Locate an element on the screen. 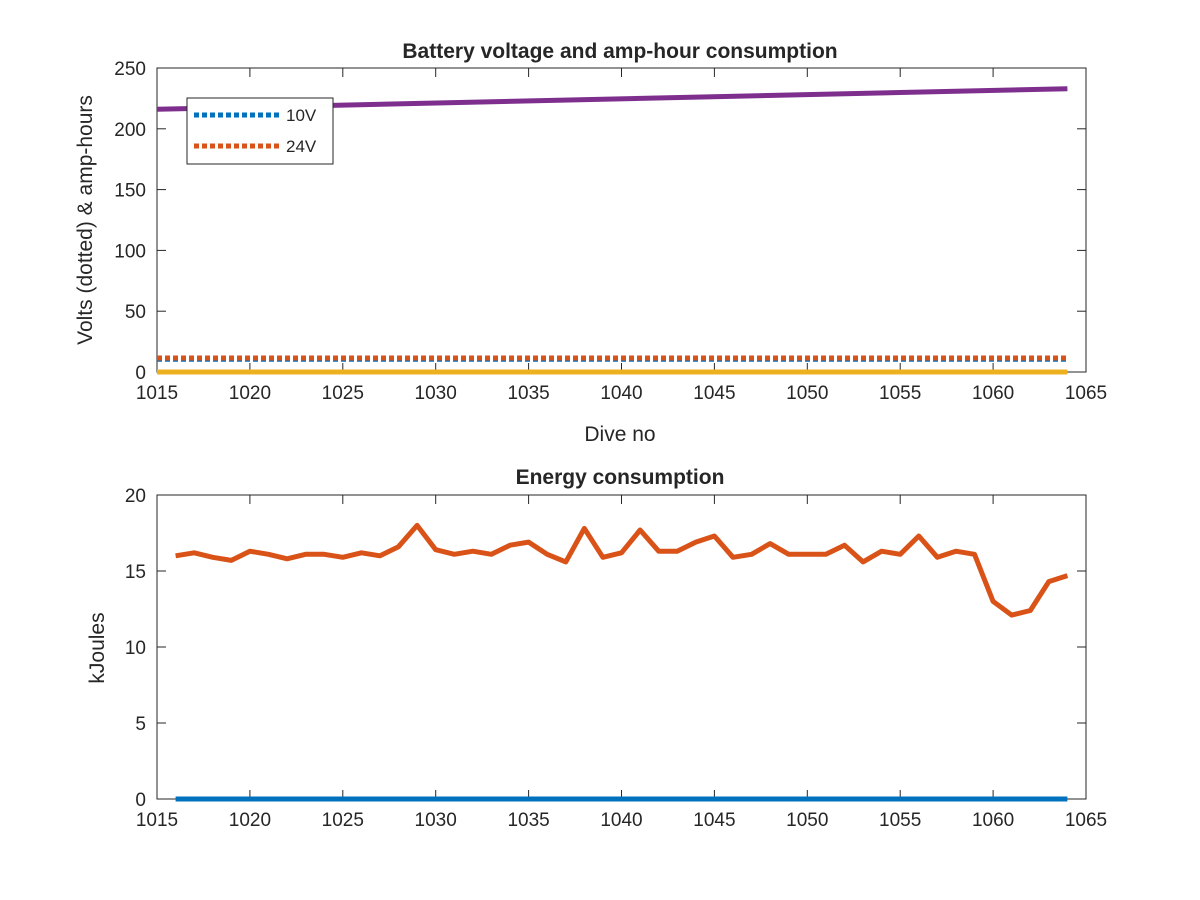  bottom-xtick-label: 1035 is located at coordinates (528, 820).